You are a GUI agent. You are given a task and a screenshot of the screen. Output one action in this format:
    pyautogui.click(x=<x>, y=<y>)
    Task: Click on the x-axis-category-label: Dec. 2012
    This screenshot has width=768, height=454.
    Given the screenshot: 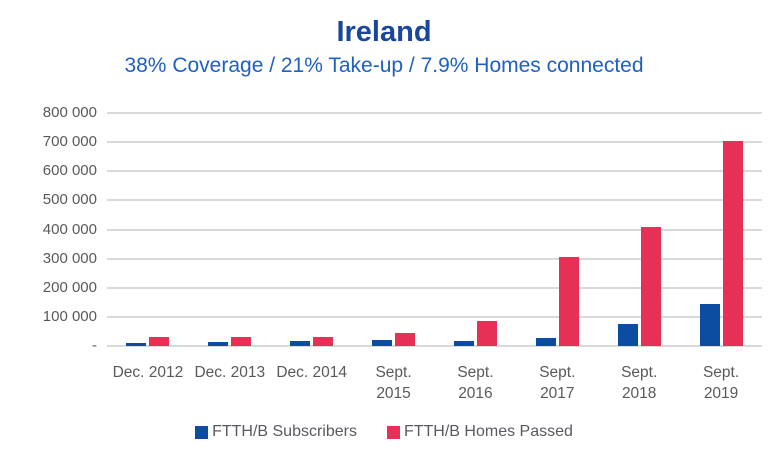 What is the action you would take?
    pyautogui.click(x=148, y=372)
    